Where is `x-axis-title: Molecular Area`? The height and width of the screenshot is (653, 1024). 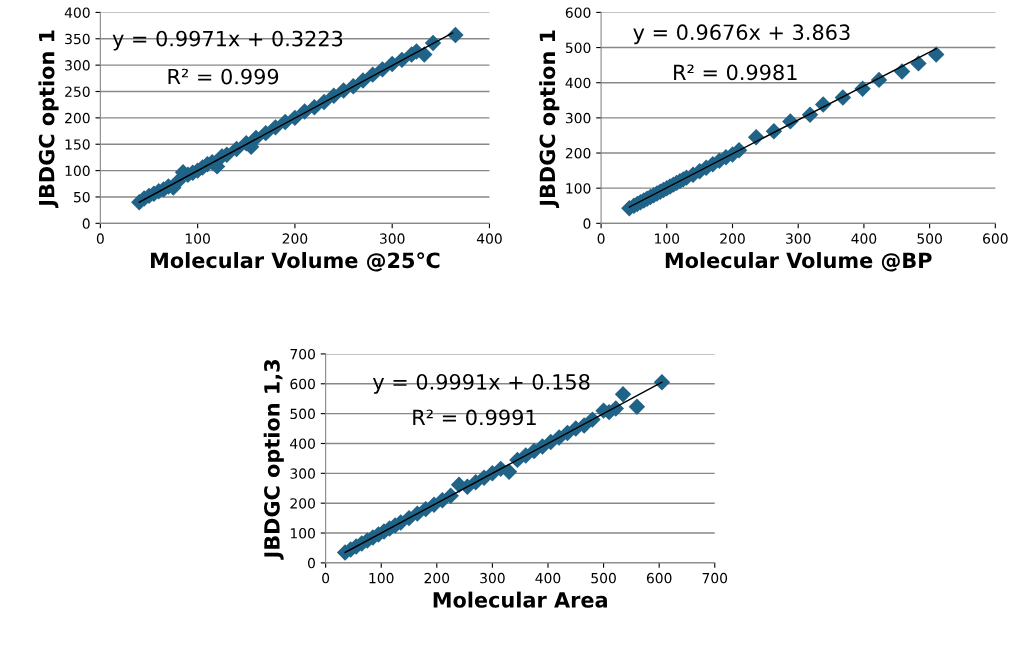 x-axis-title: Molecular Area is located at coordinates (520, 599).